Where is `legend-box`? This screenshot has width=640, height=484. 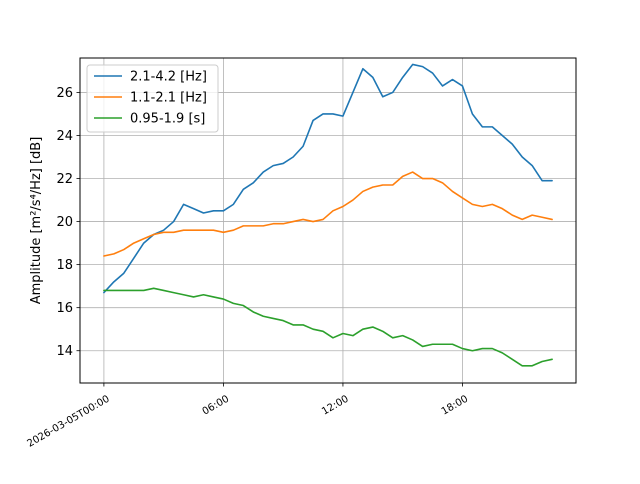 legend-box is located at coordinates (152, 98).